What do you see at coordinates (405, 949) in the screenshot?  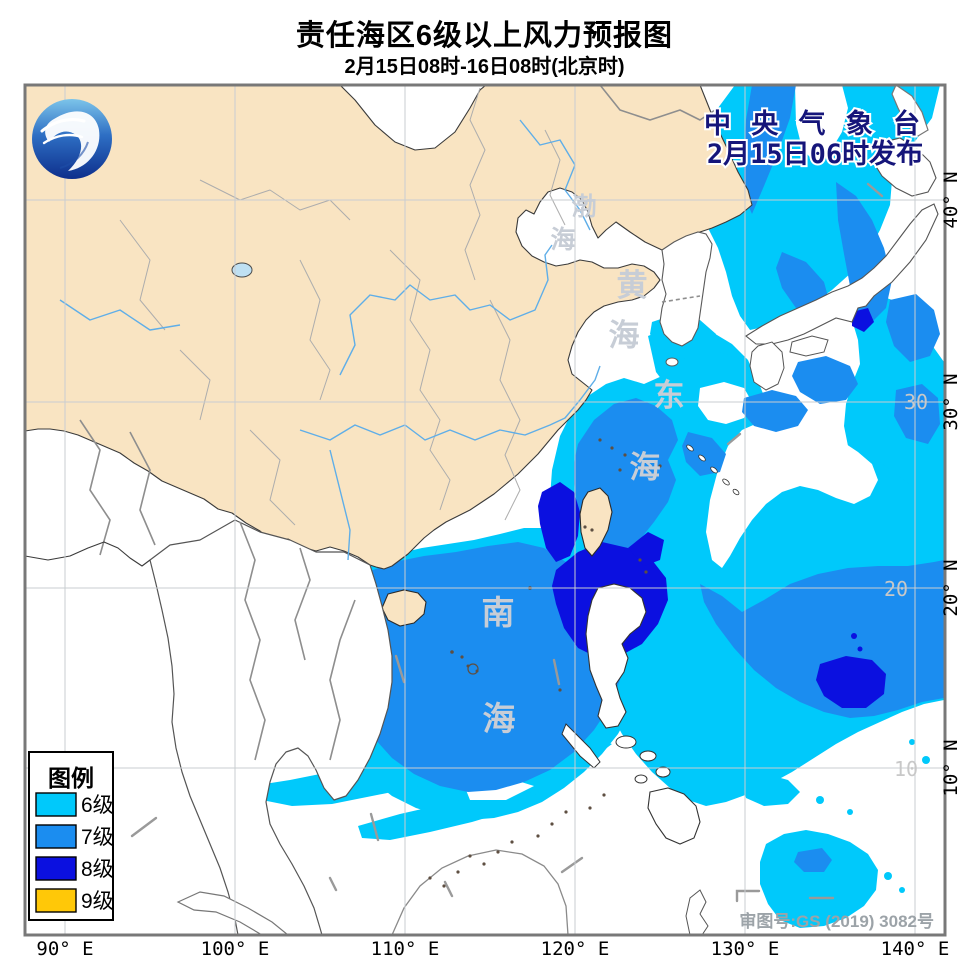 I see `lon-label-110e: 110° E` at bounding box center [405, 949].